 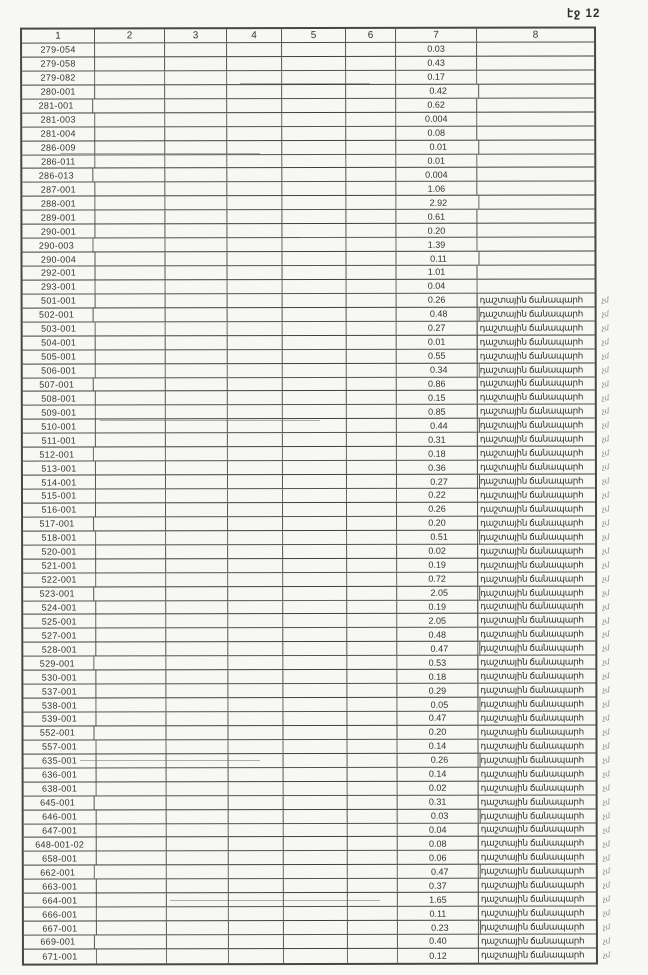 I want to click on area-value-cell: 0.44, so click(x=439, y=426).